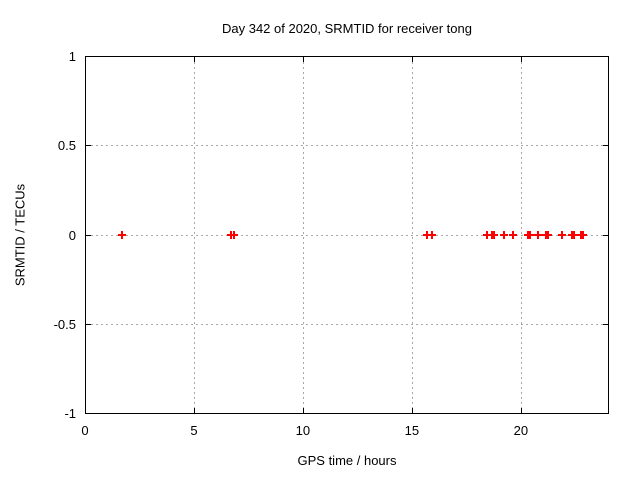  I want to click on x-axis-label: GPS time / hours, so click(347, 460).